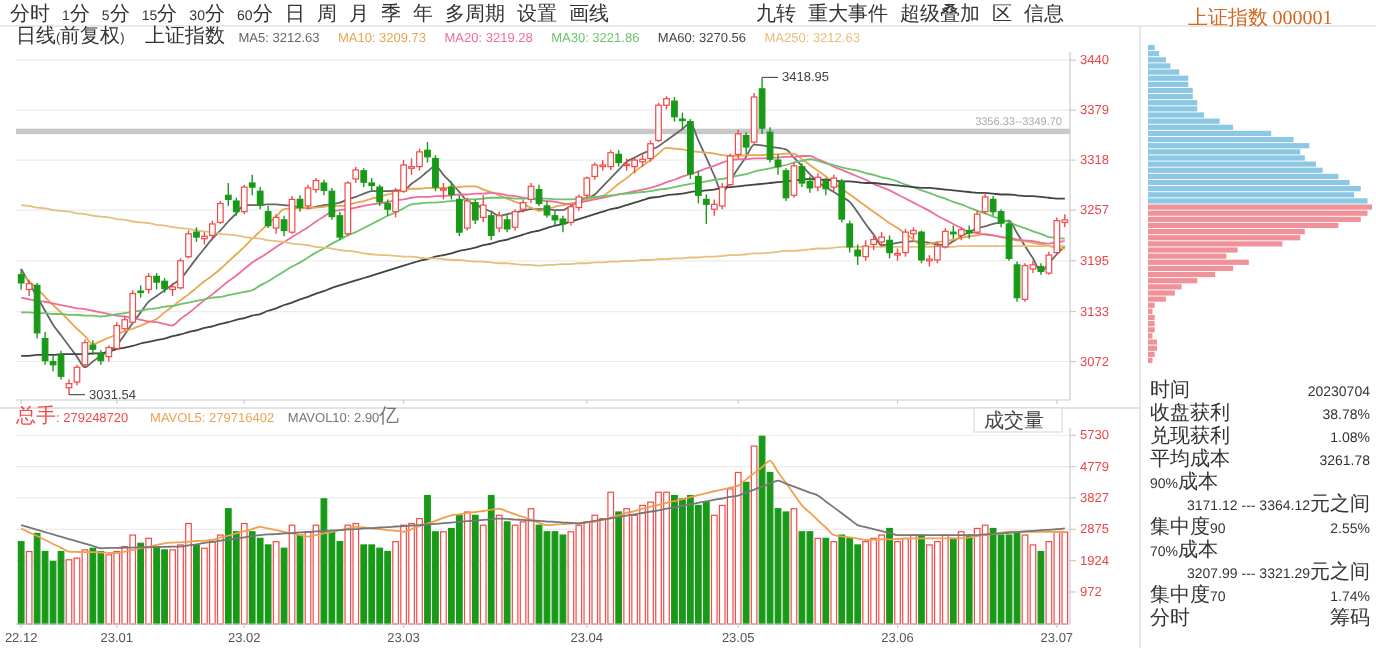  Describe the element at coordinates (1190, 436) in the screenshot. I see `text: 兑现获利` at that location.